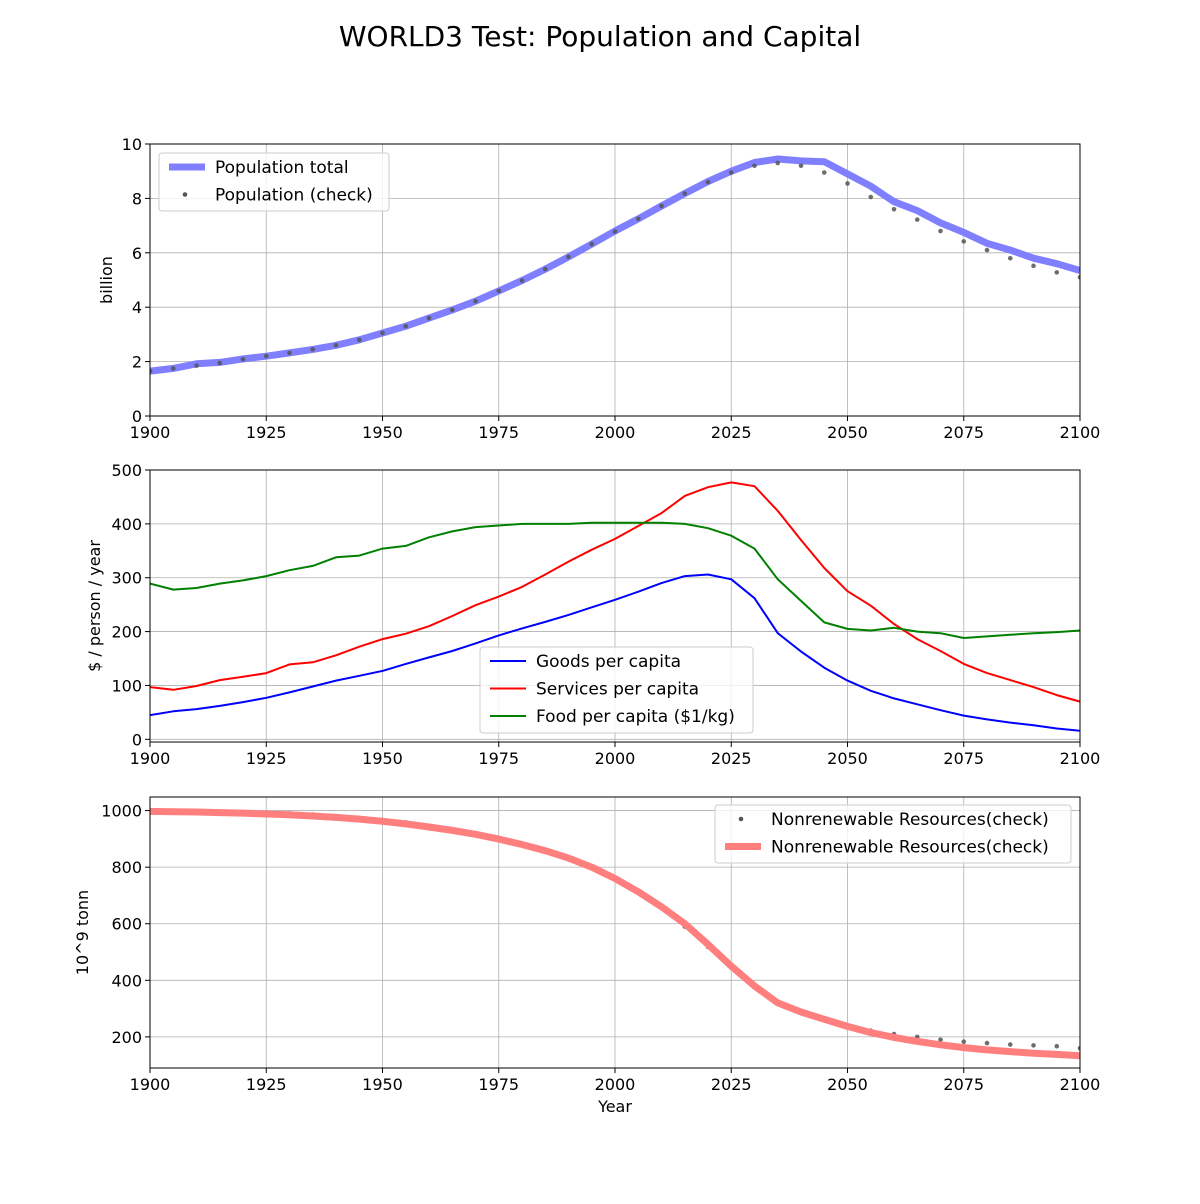 This screenshot has width=1200, height=1204. What do you see at coordinates (614, 1106) in the screenshot?
I see `x-axis-label: Year` at bounding box center [614, 1106].